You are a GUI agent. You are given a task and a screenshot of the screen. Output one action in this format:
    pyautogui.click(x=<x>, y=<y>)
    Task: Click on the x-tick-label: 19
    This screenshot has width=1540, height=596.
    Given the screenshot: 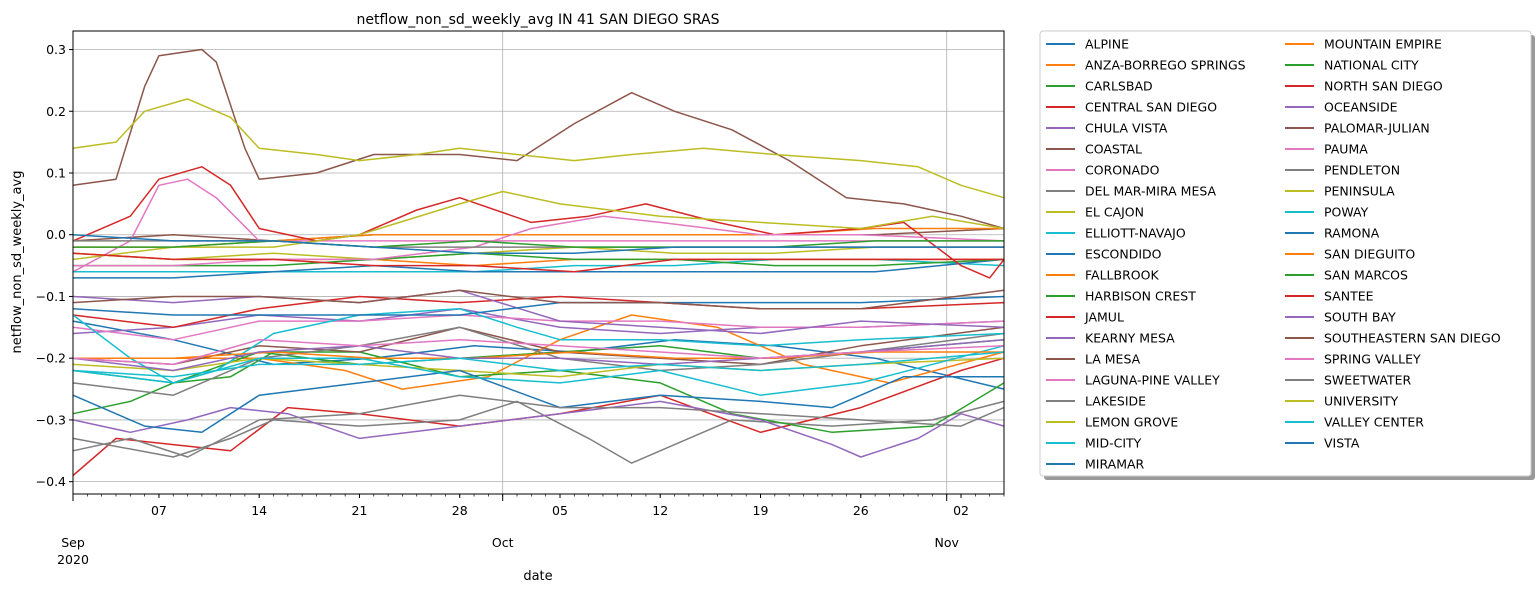 What is the action you would take?
    pyautogui.click(x=761, y=510)
    